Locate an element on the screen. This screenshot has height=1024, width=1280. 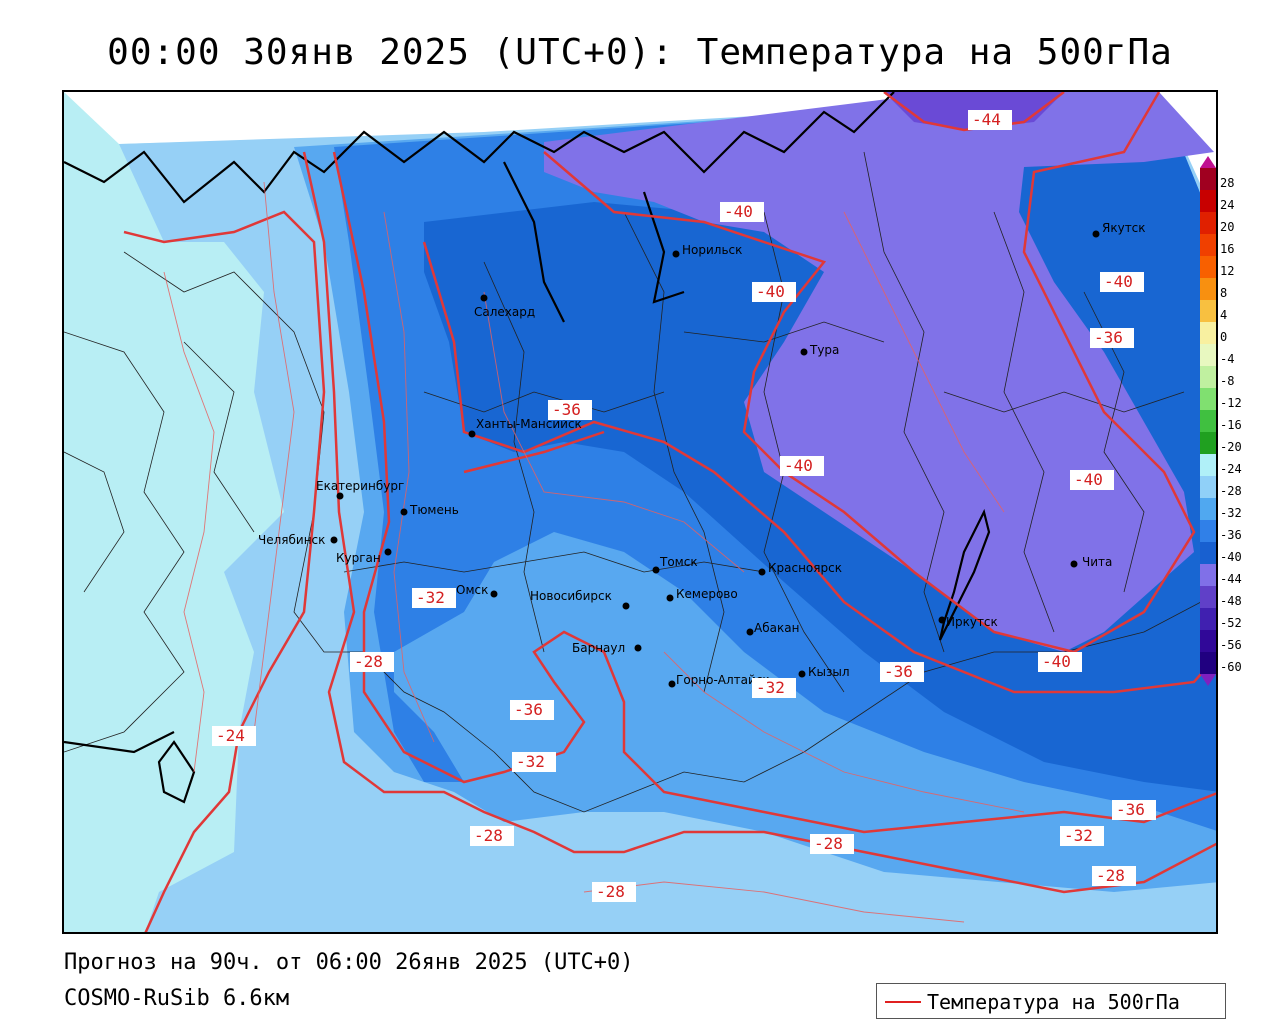
city-tyumen: Тюмень is located at coordinates (429, 510).